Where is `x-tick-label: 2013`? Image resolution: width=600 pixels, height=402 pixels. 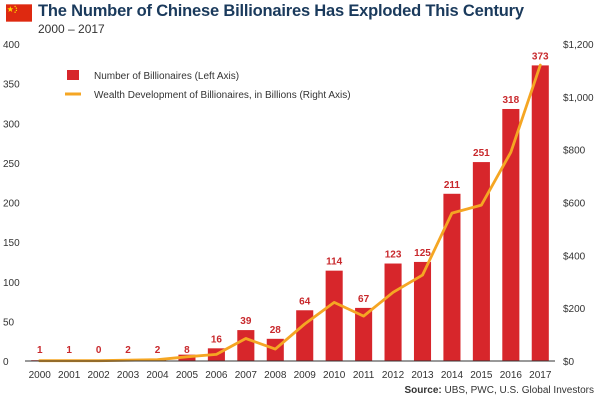
x-tick-label: 2013 is located at coordinates (422, 375).